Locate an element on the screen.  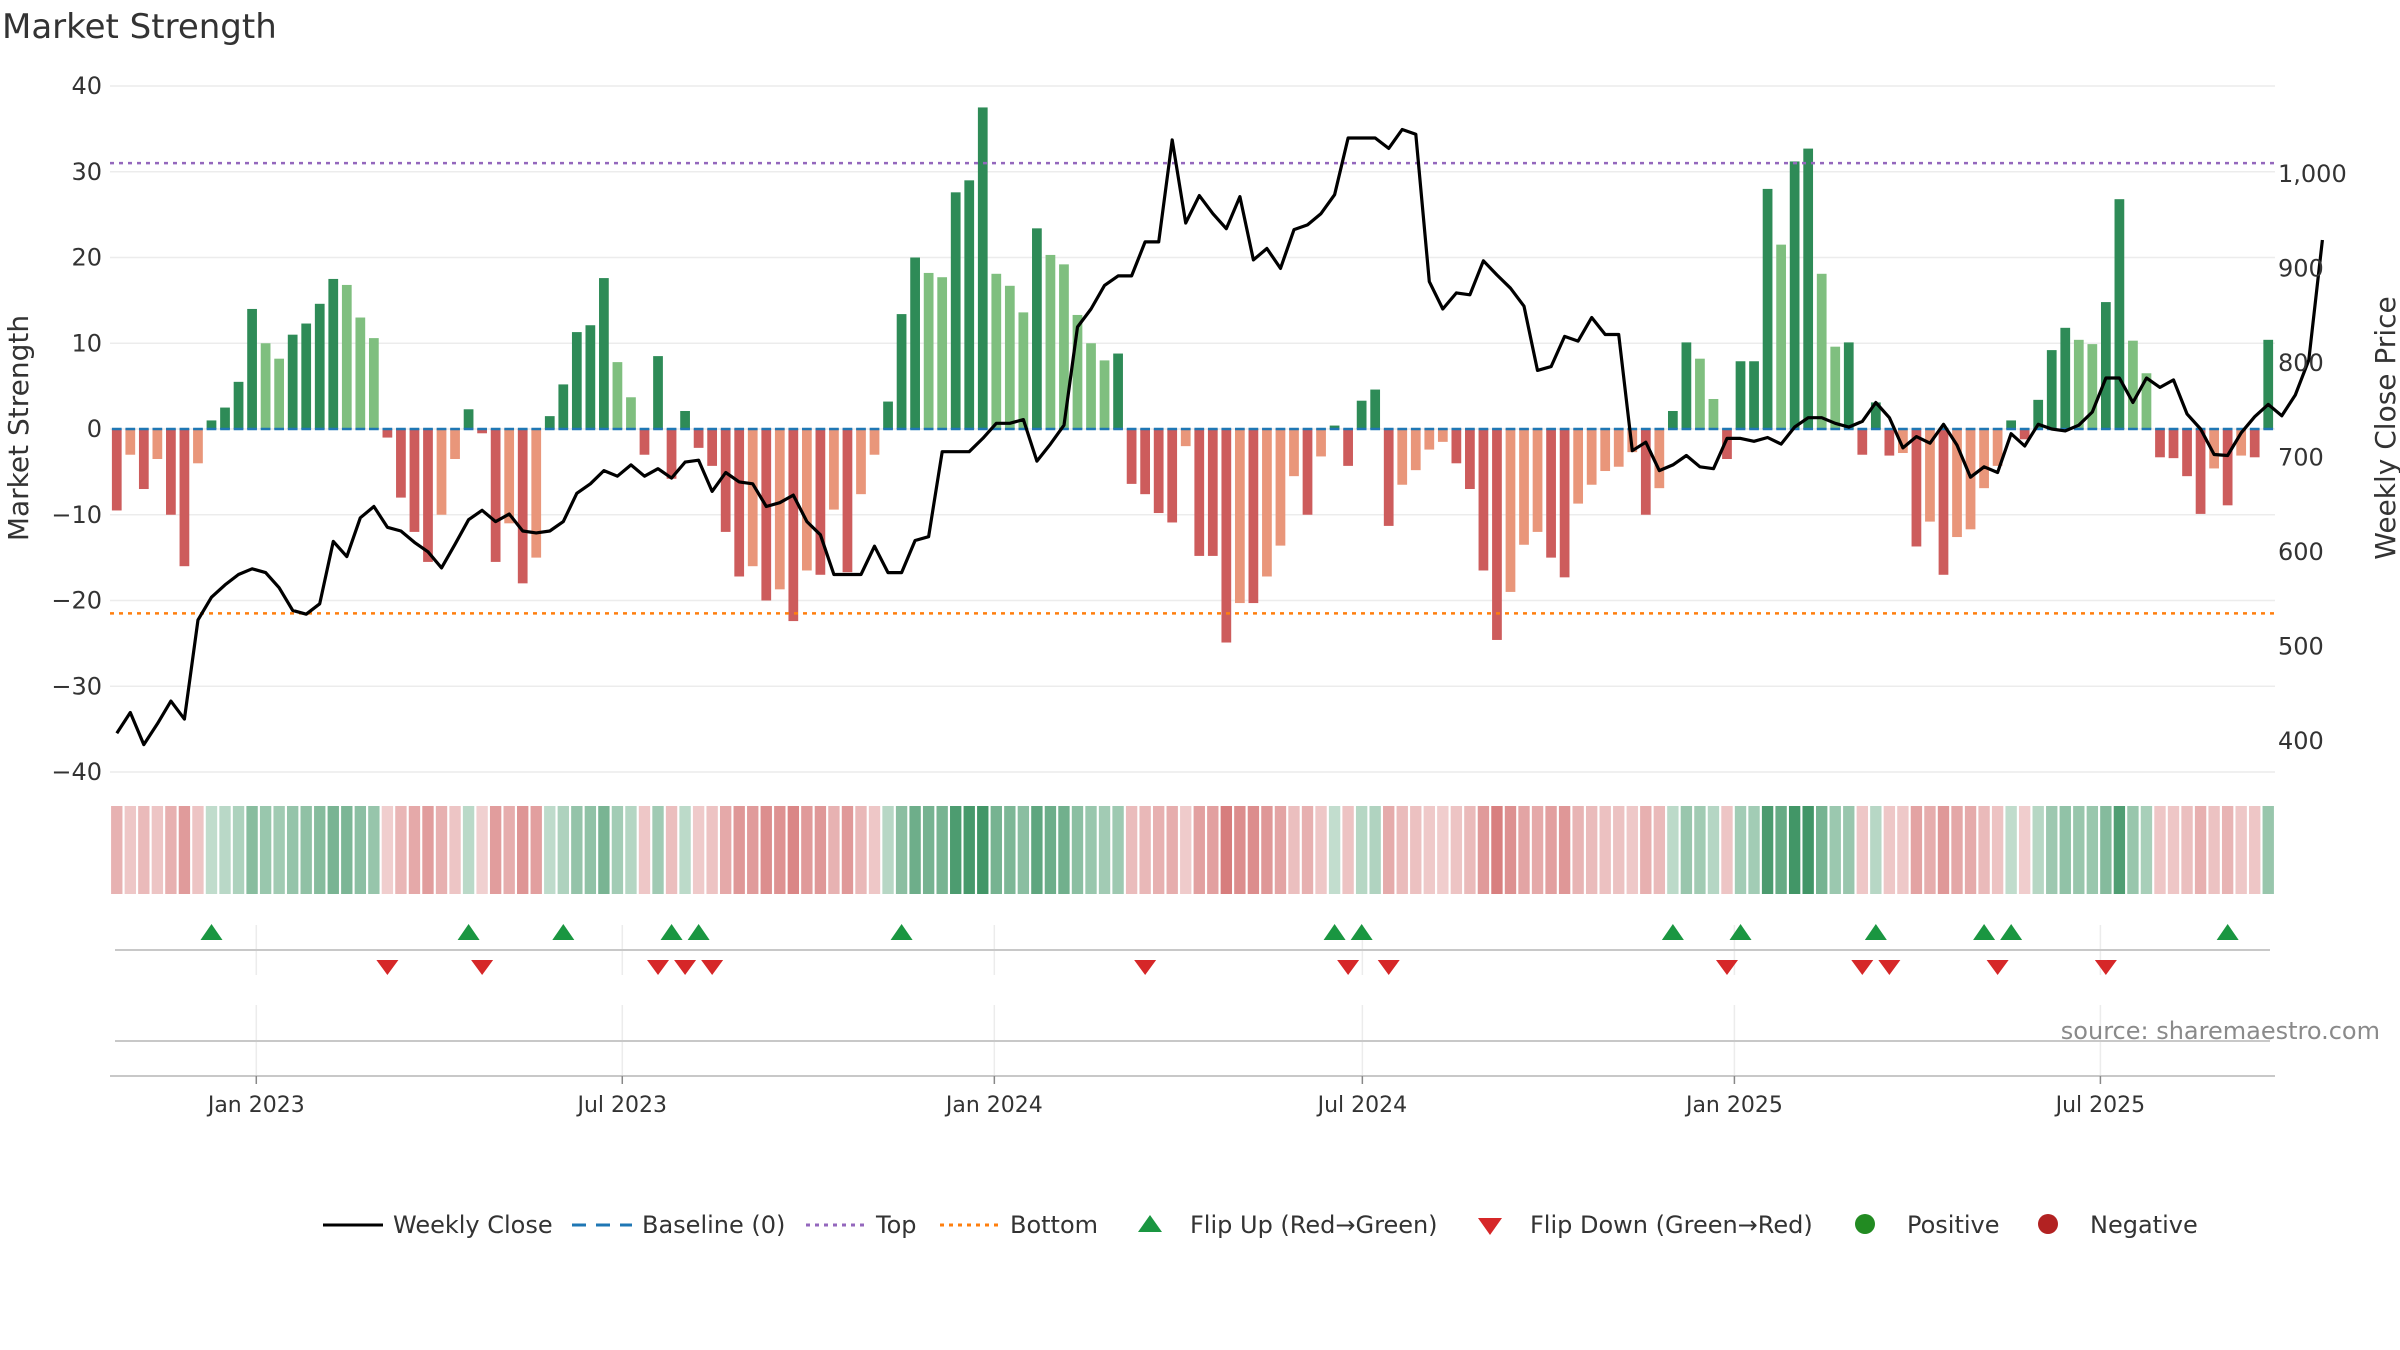
legend-flip-up: Flip Up (Red→Green) is located at coordinates (1288, 1225).